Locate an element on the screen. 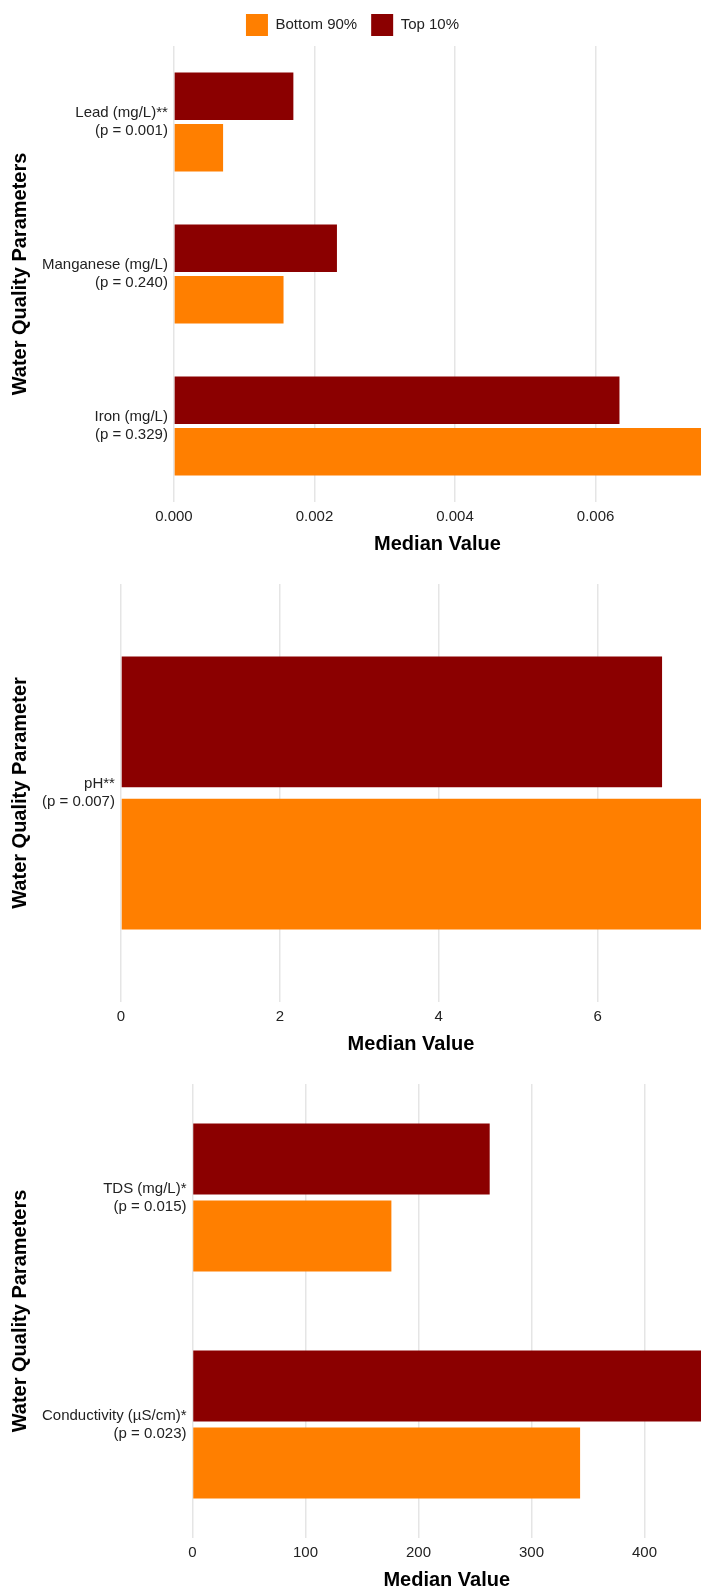 This screenshot has width=701, height=1596. x-tick-label: 200 is located at coordinates (418, 1552).